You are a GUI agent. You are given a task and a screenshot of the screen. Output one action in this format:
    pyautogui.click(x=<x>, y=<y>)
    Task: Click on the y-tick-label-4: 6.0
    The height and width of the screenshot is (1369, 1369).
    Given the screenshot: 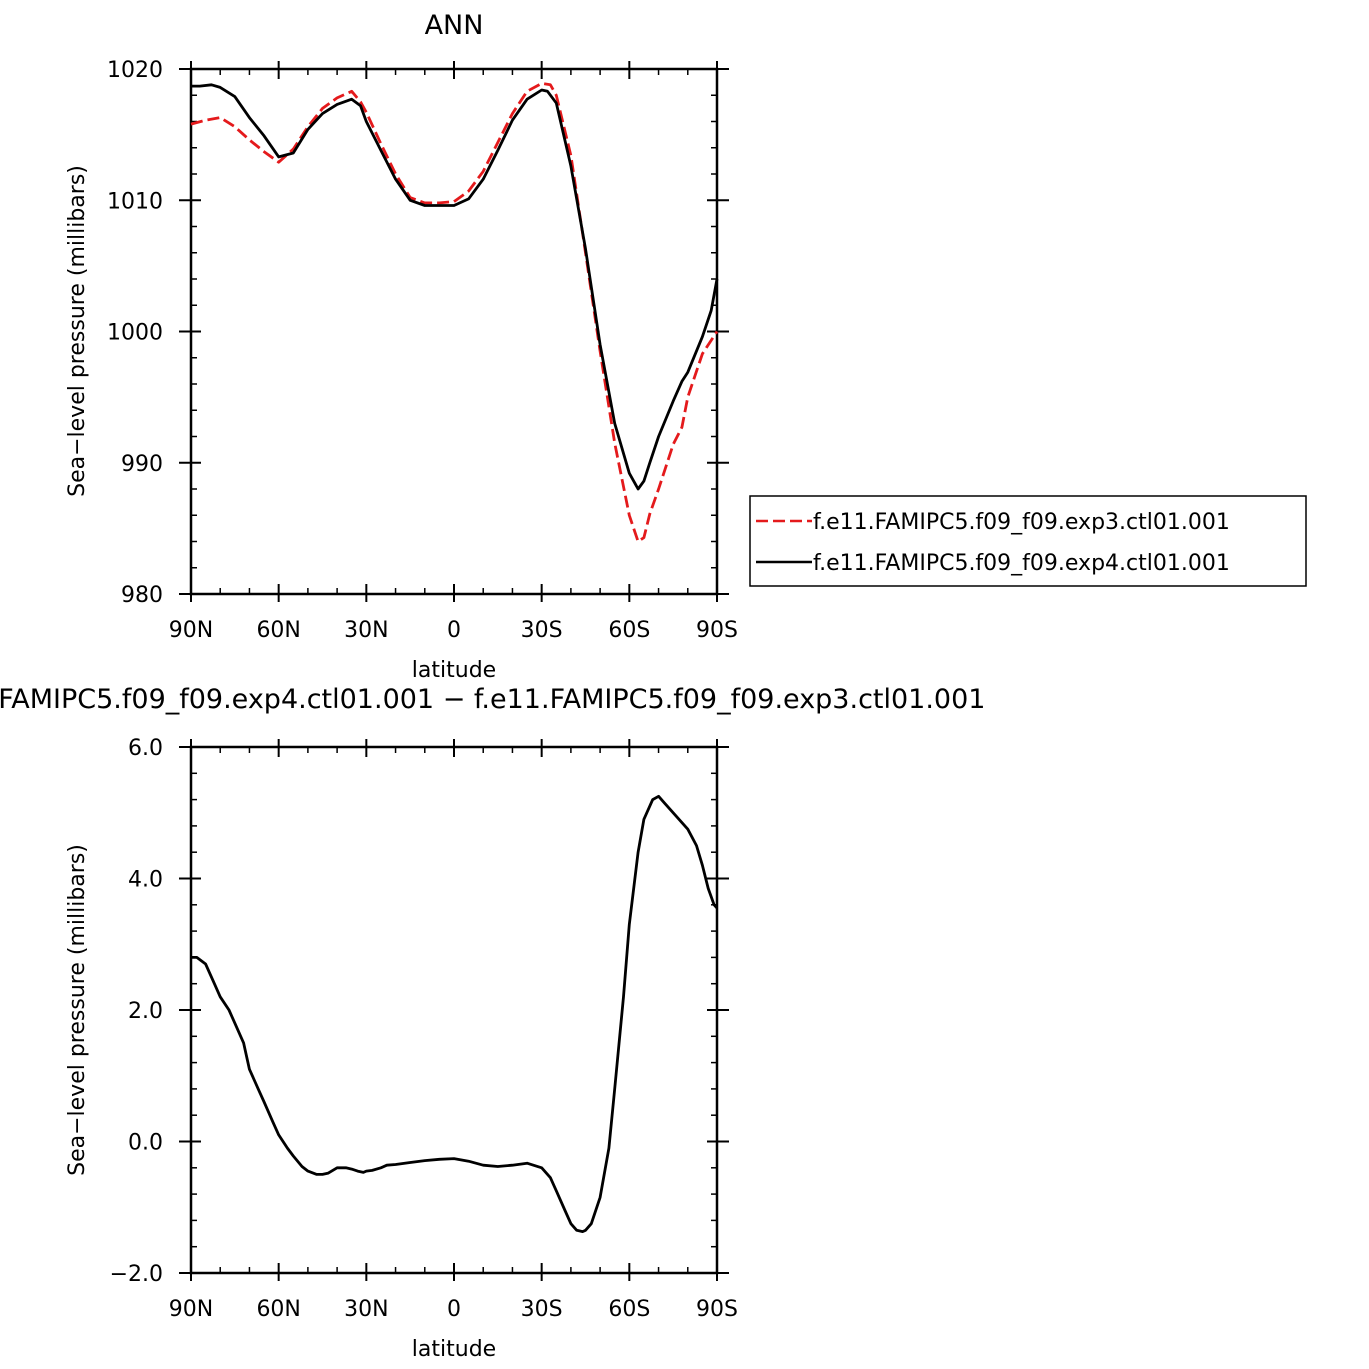 What is the action you would take?
    pyautogui.click(x=145, y=748)
    